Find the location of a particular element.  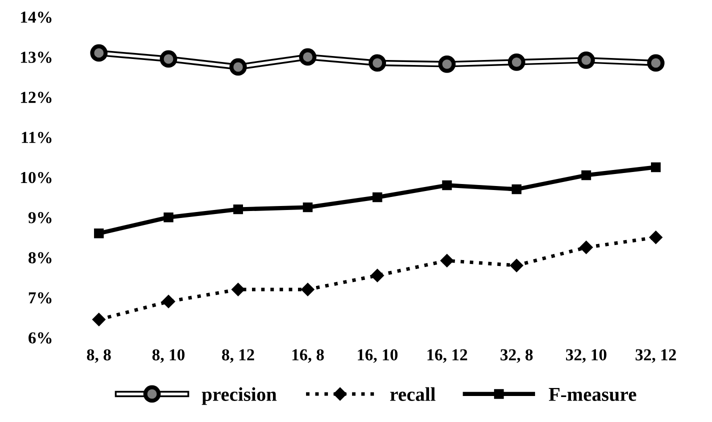

x-tick-label: 8, 12 is located at coordinates (238, 356).